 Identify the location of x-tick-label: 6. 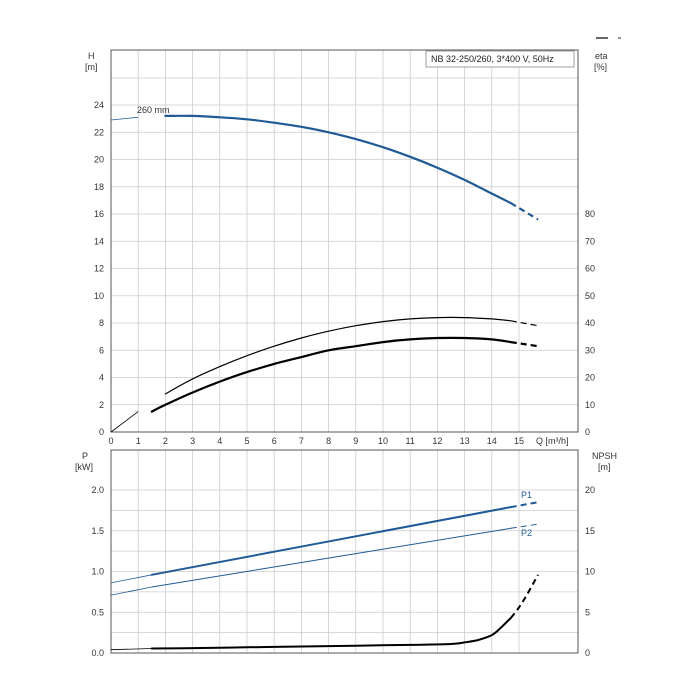
(274, 441).